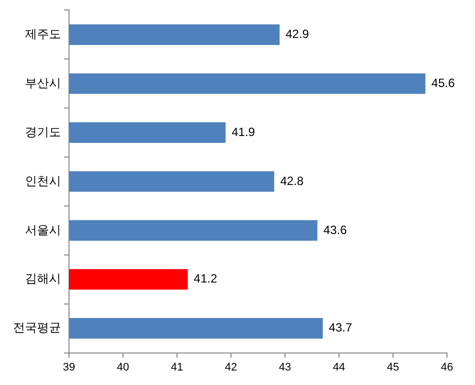 The image size is (475, 385). I want to click on y-tick-label: 서울시, so click(43, 229).